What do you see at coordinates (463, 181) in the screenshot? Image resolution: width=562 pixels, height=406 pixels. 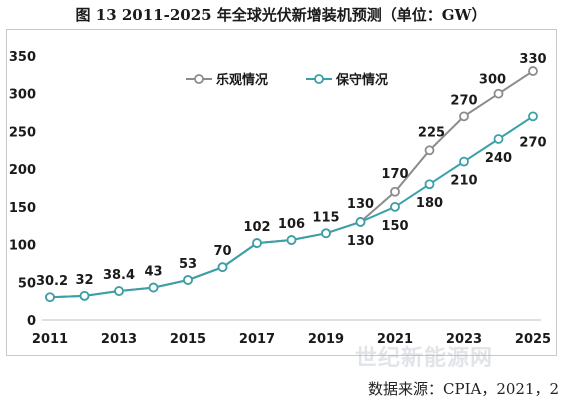 I see `data-label: 210` at bounding box center [463, 181].